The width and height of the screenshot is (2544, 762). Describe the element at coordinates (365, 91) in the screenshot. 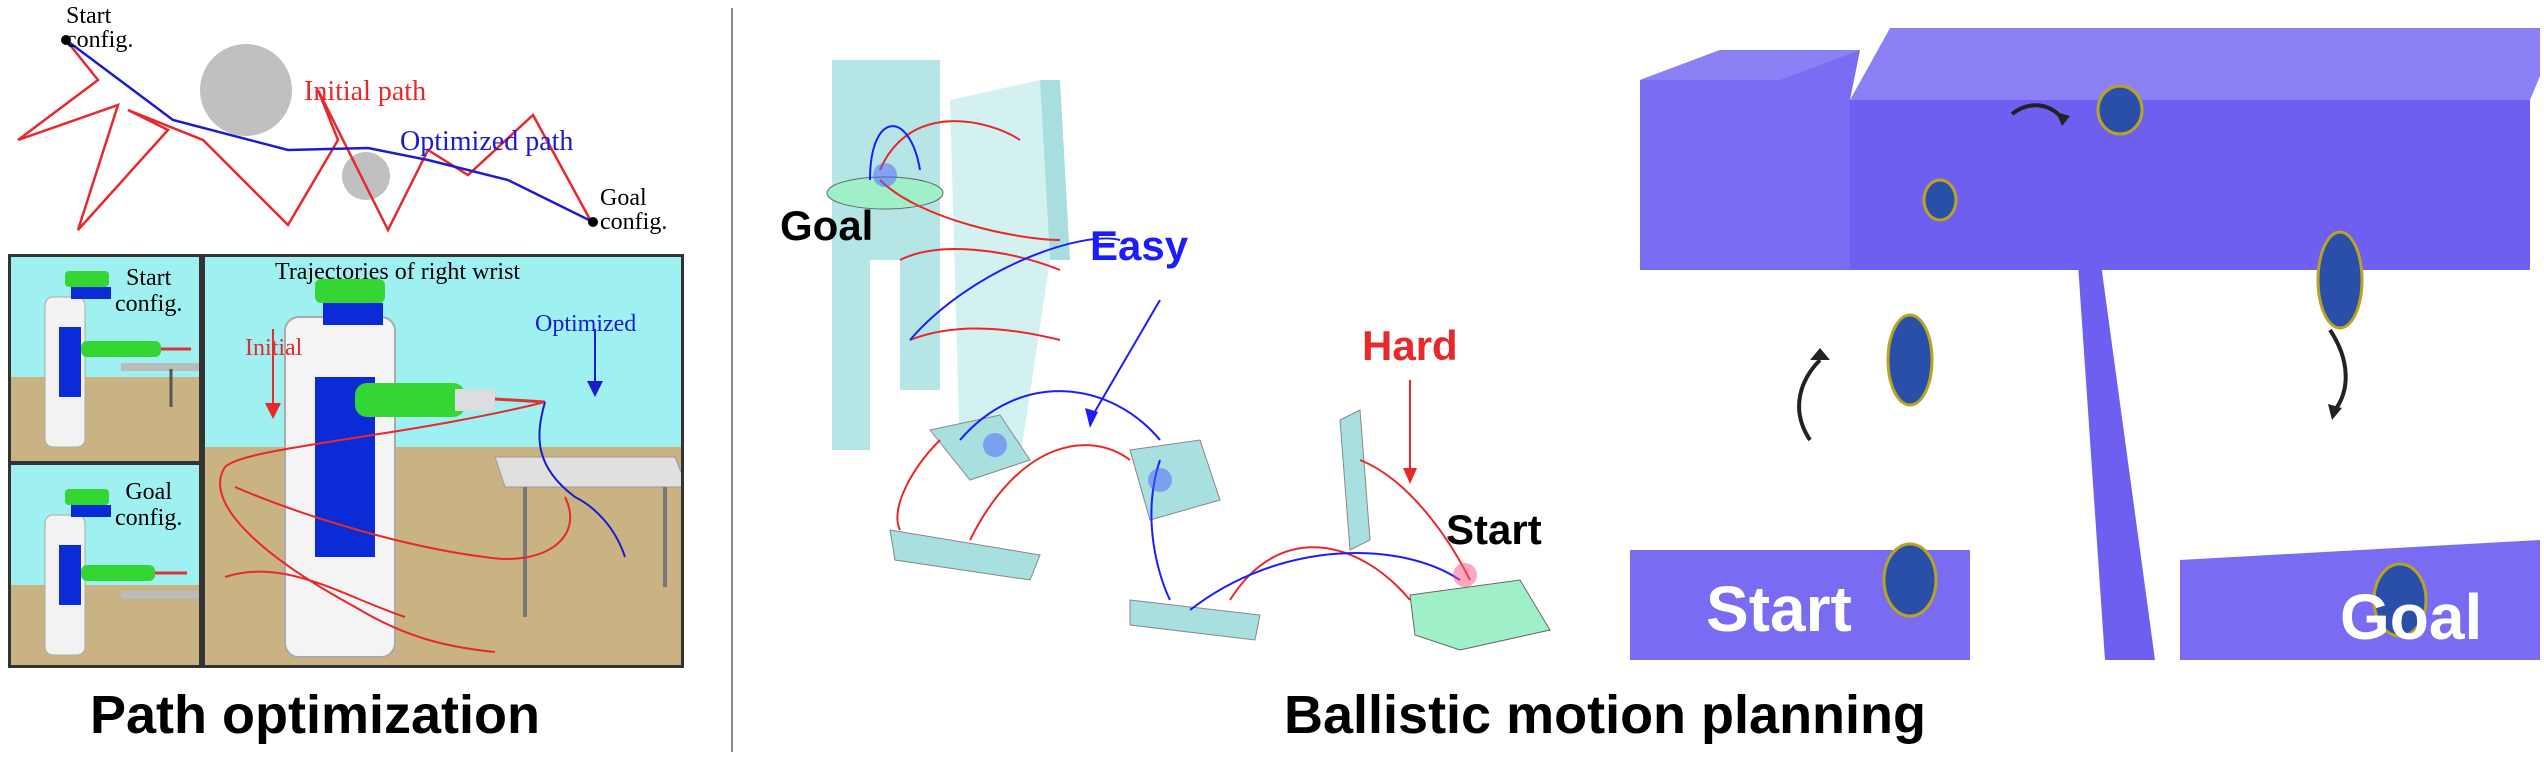

I see `initial-path-label: Initial path` at that location.